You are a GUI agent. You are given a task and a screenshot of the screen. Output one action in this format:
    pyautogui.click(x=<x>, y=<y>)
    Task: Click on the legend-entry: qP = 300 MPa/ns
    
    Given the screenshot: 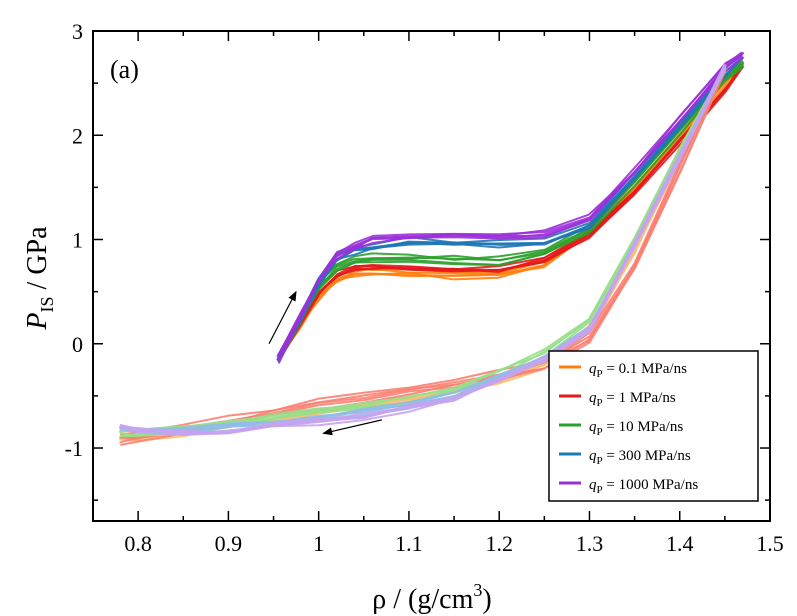 What is the action you would take?
    pyautogui.click(x=640, y=457)
    